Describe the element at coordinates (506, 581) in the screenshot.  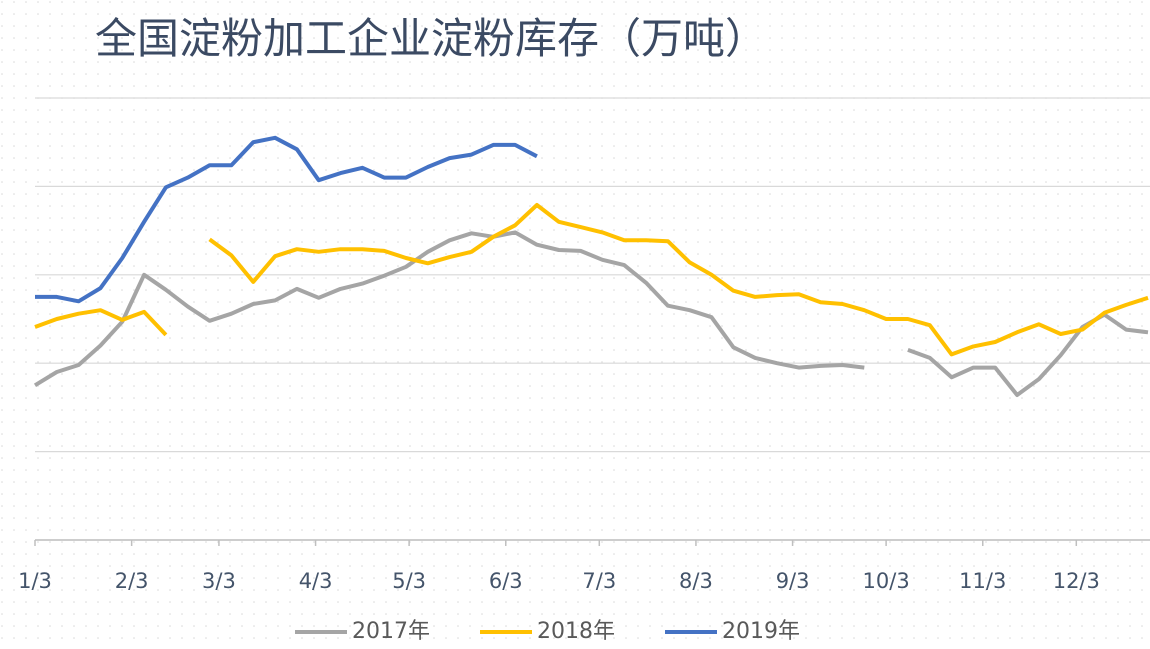
I see `x-tick-label: 6/3` at that location.